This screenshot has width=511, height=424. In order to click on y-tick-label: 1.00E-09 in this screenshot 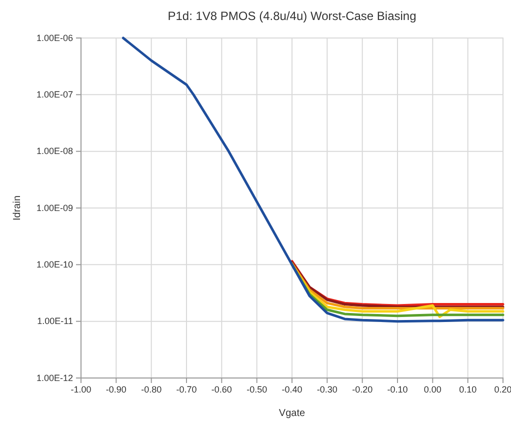, I will do `click(54, 207)`.